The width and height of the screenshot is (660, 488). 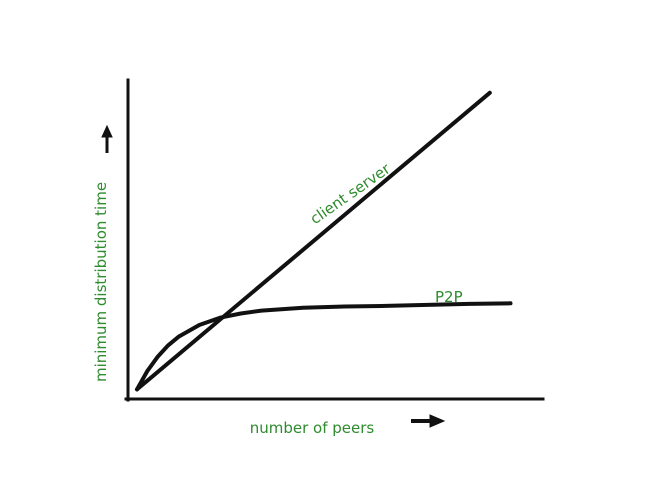 I want to click on series-label-p2p: P2P, so click(x=449, y=297).